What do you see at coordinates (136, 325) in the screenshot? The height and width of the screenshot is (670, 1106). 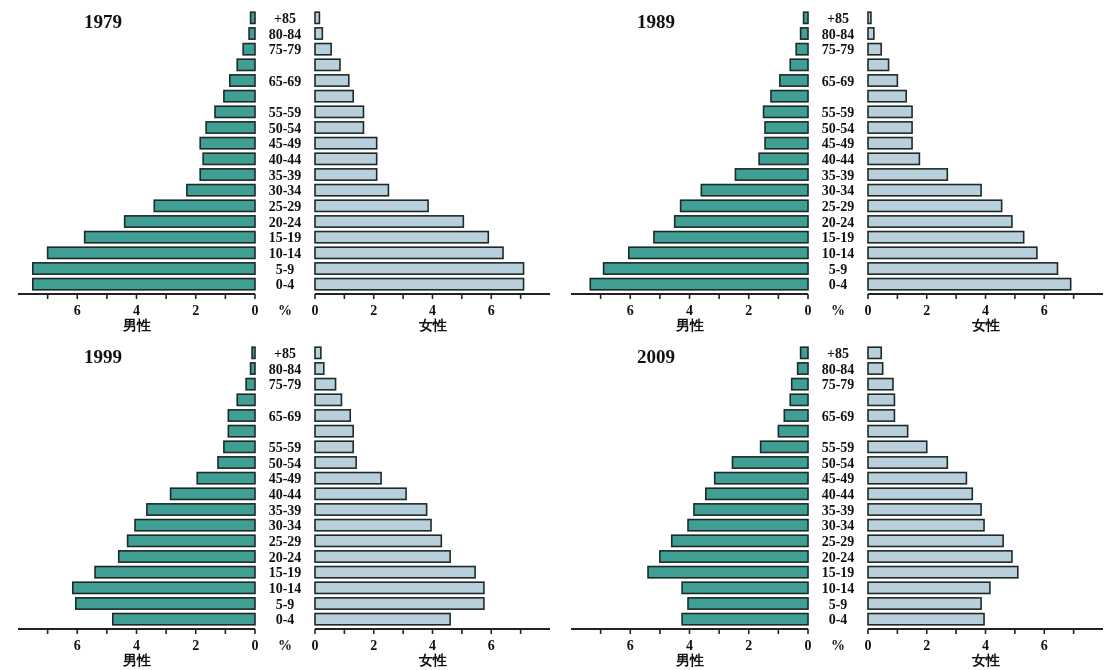 I see `x-axis-title: 男性` at bounding box center [136, 325].